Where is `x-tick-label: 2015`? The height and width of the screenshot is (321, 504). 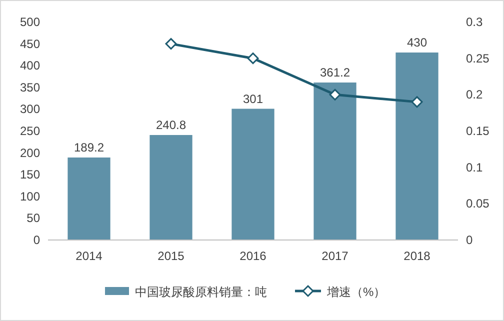 x-tick-label: 2015 is located at coordinates (171, 256).